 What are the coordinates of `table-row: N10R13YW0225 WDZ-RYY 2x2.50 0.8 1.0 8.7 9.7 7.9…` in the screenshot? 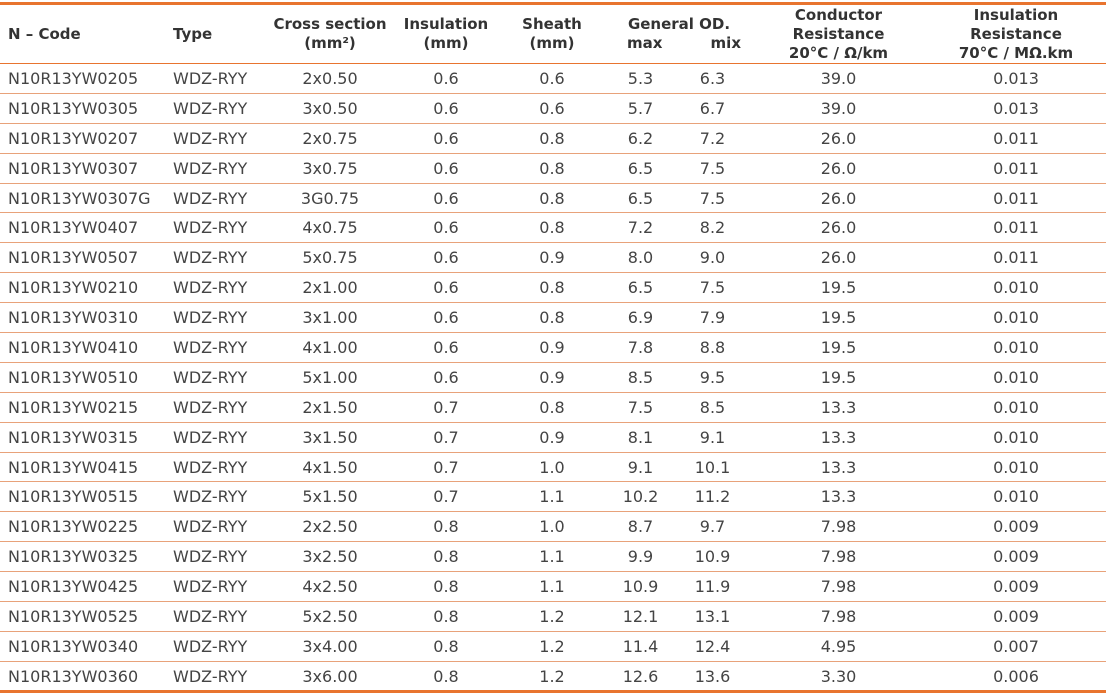 It's located at (553, 527).